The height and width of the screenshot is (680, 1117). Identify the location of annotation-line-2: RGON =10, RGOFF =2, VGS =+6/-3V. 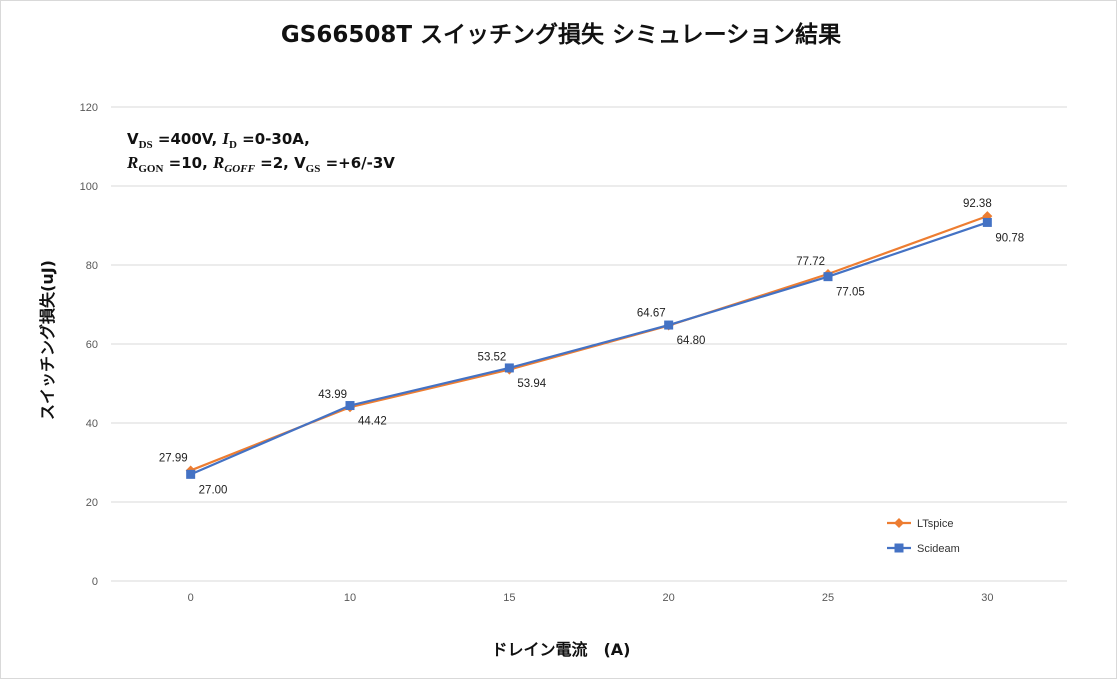
(260, 164).